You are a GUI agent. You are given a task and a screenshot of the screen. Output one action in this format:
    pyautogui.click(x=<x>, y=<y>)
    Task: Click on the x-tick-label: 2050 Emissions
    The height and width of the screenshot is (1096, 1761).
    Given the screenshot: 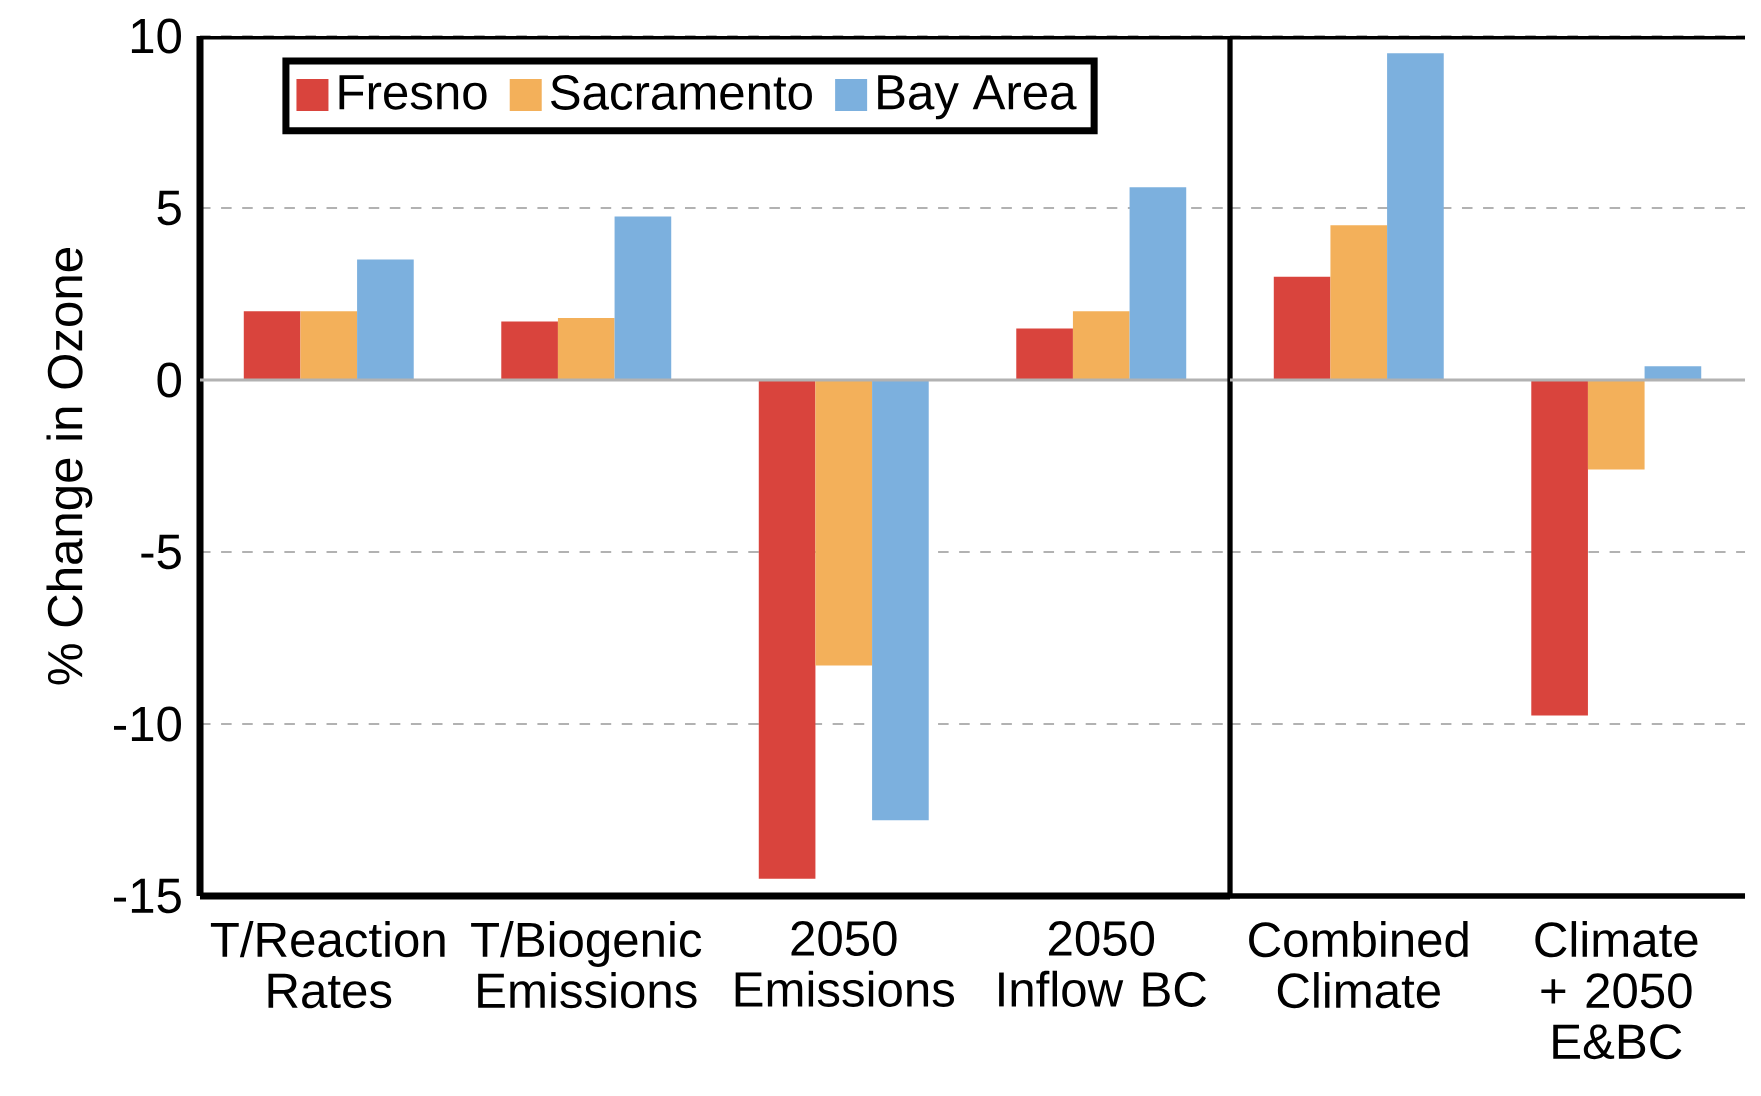 What is the action you would take?
    pyautogui.click(x=845, y=964)
    